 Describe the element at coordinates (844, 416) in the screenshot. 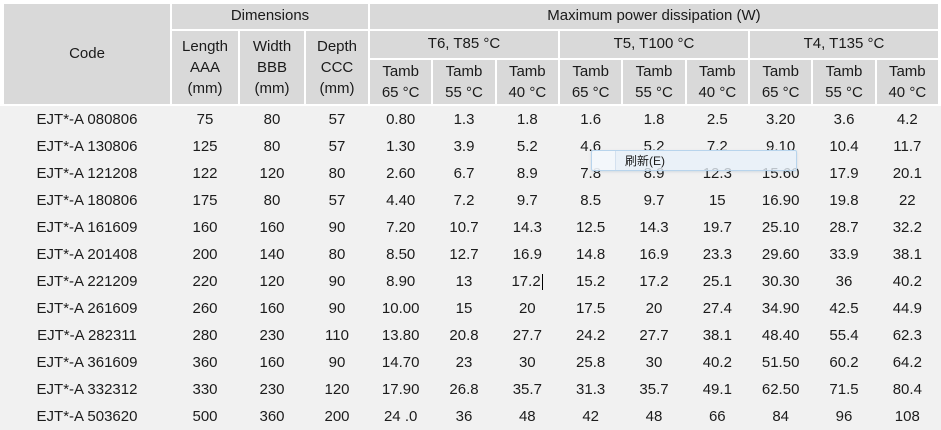

I see `value-cell: 96` at that location.